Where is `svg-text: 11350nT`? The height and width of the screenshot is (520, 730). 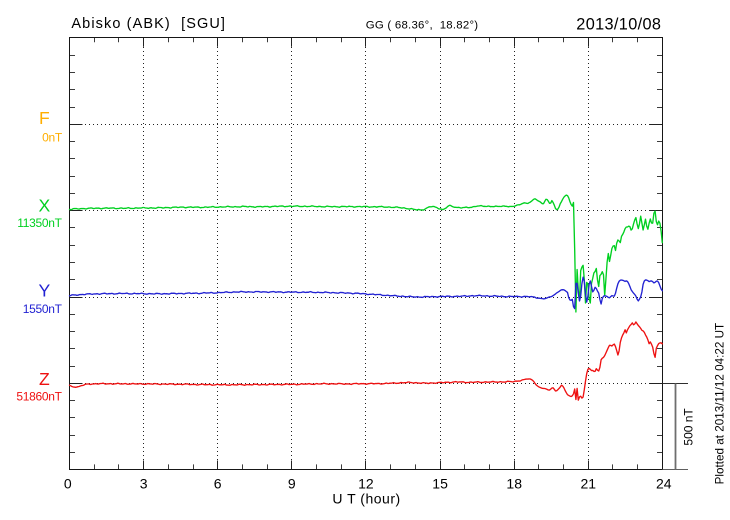
svg-text: 11350nT is located at coordinates (39, 223).